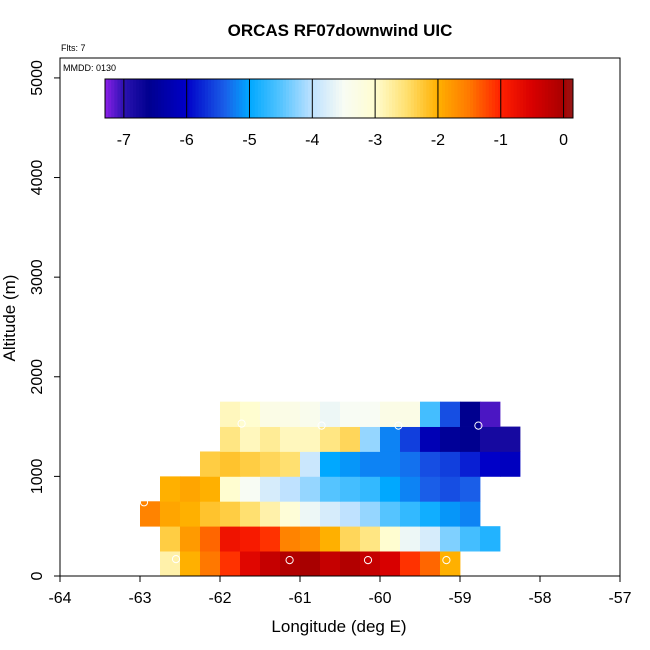 This screenshot has height=650, width=650. Describe the element at coordinates (539, 598) in the screenshot. I see `x-tick-label: -58` at that location.